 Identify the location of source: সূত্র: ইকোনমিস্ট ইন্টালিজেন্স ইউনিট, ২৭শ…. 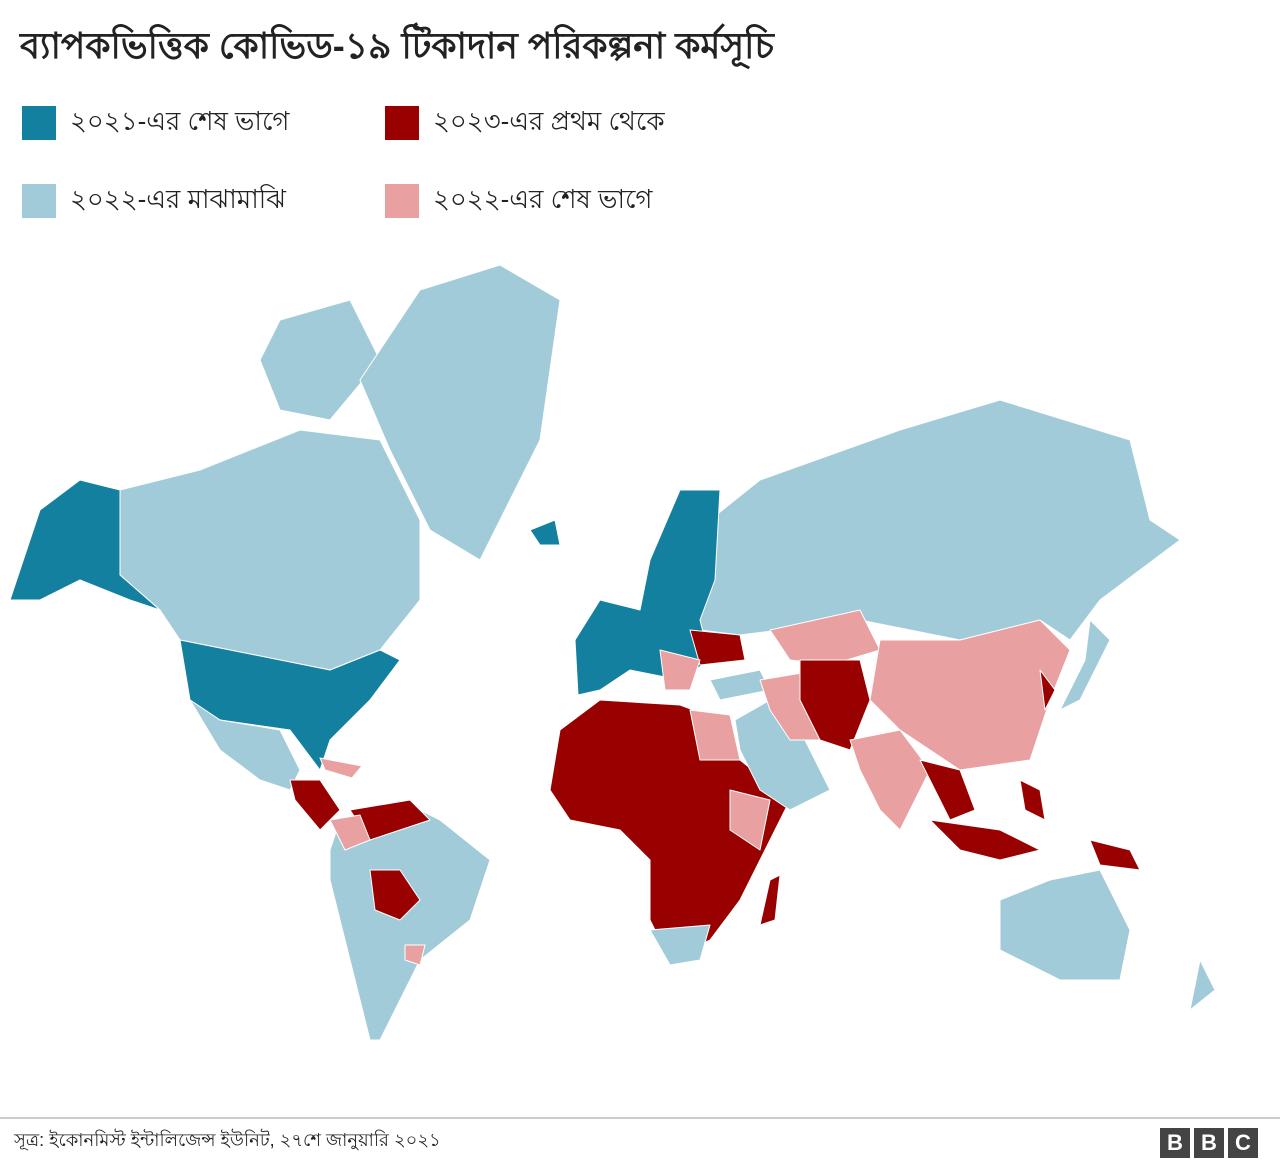
(227, 1139).